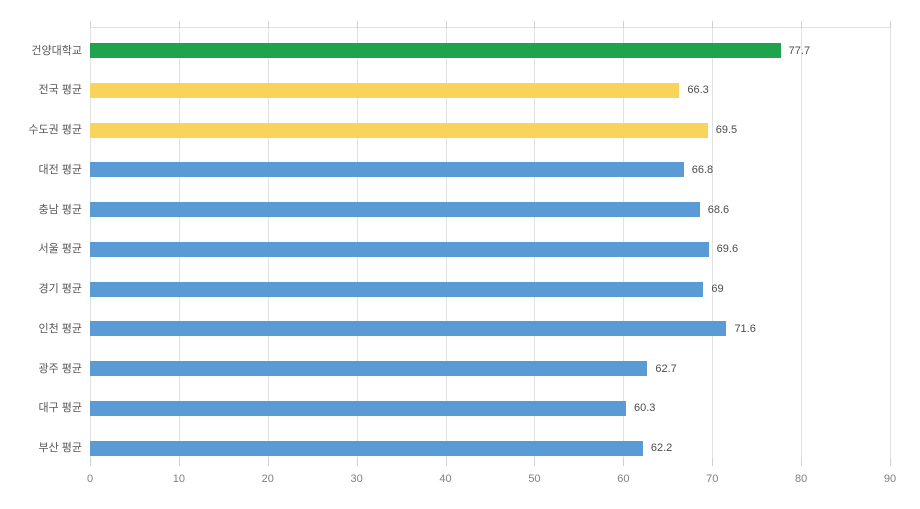 Image resolution: width=920 pixels, height=509 pixels. Describe the element at coordinates (623, 479) in the screenshot. I see `x-axis-tick-label: 60` at that location.